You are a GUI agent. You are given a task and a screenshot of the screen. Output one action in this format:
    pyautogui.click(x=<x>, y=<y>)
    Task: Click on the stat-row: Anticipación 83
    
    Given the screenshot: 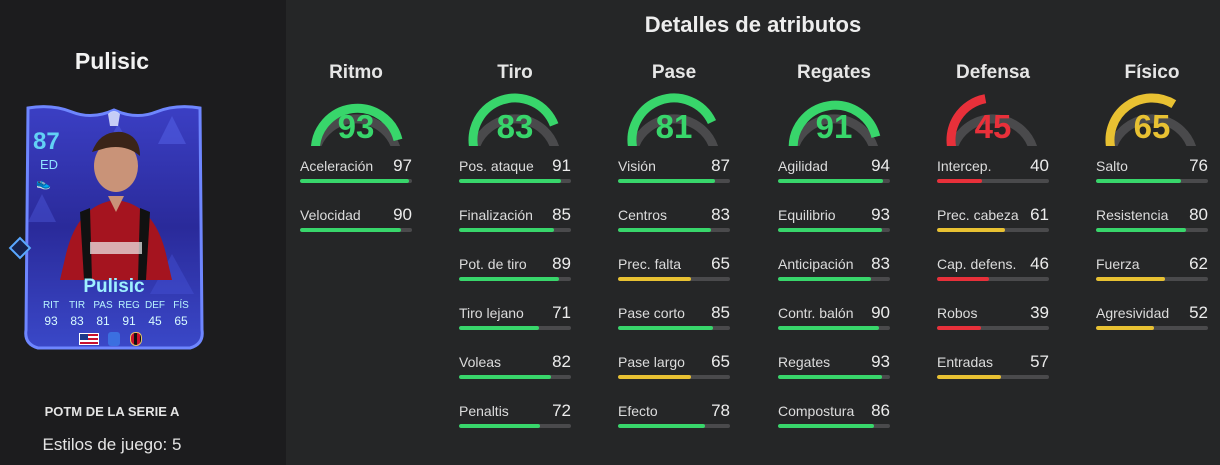 What is the action you would take?
    pyautogui.click(x=834, y=268)
    